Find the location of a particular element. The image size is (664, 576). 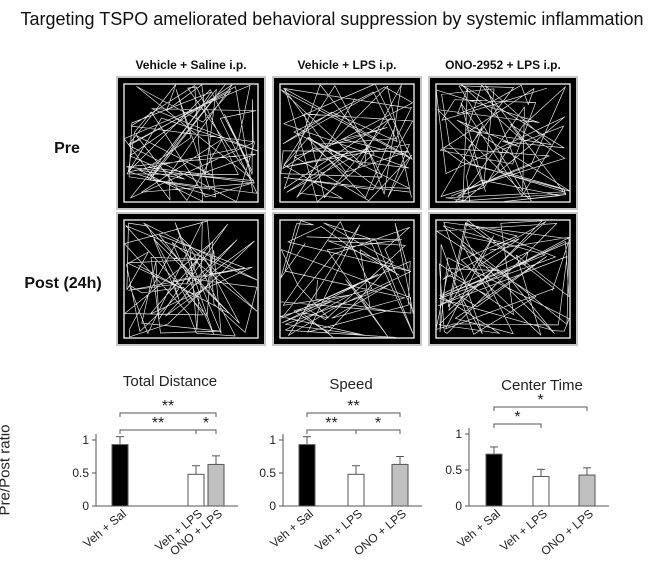

open-field-track-pre-vehicle-saline is located at coordinates (191, 143).